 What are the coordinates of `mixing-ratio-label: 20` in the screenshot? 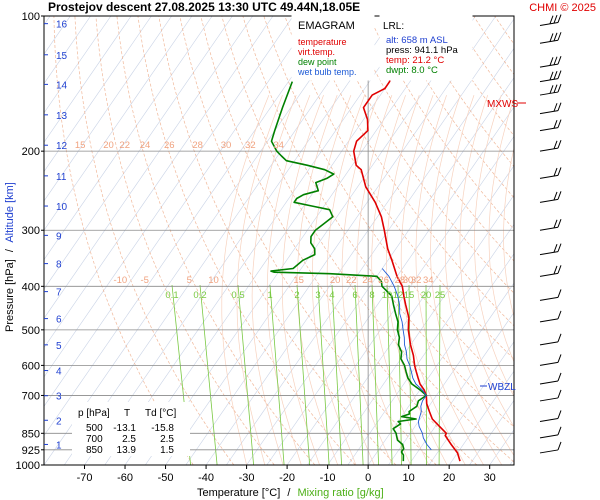 It's located at (426, 295).